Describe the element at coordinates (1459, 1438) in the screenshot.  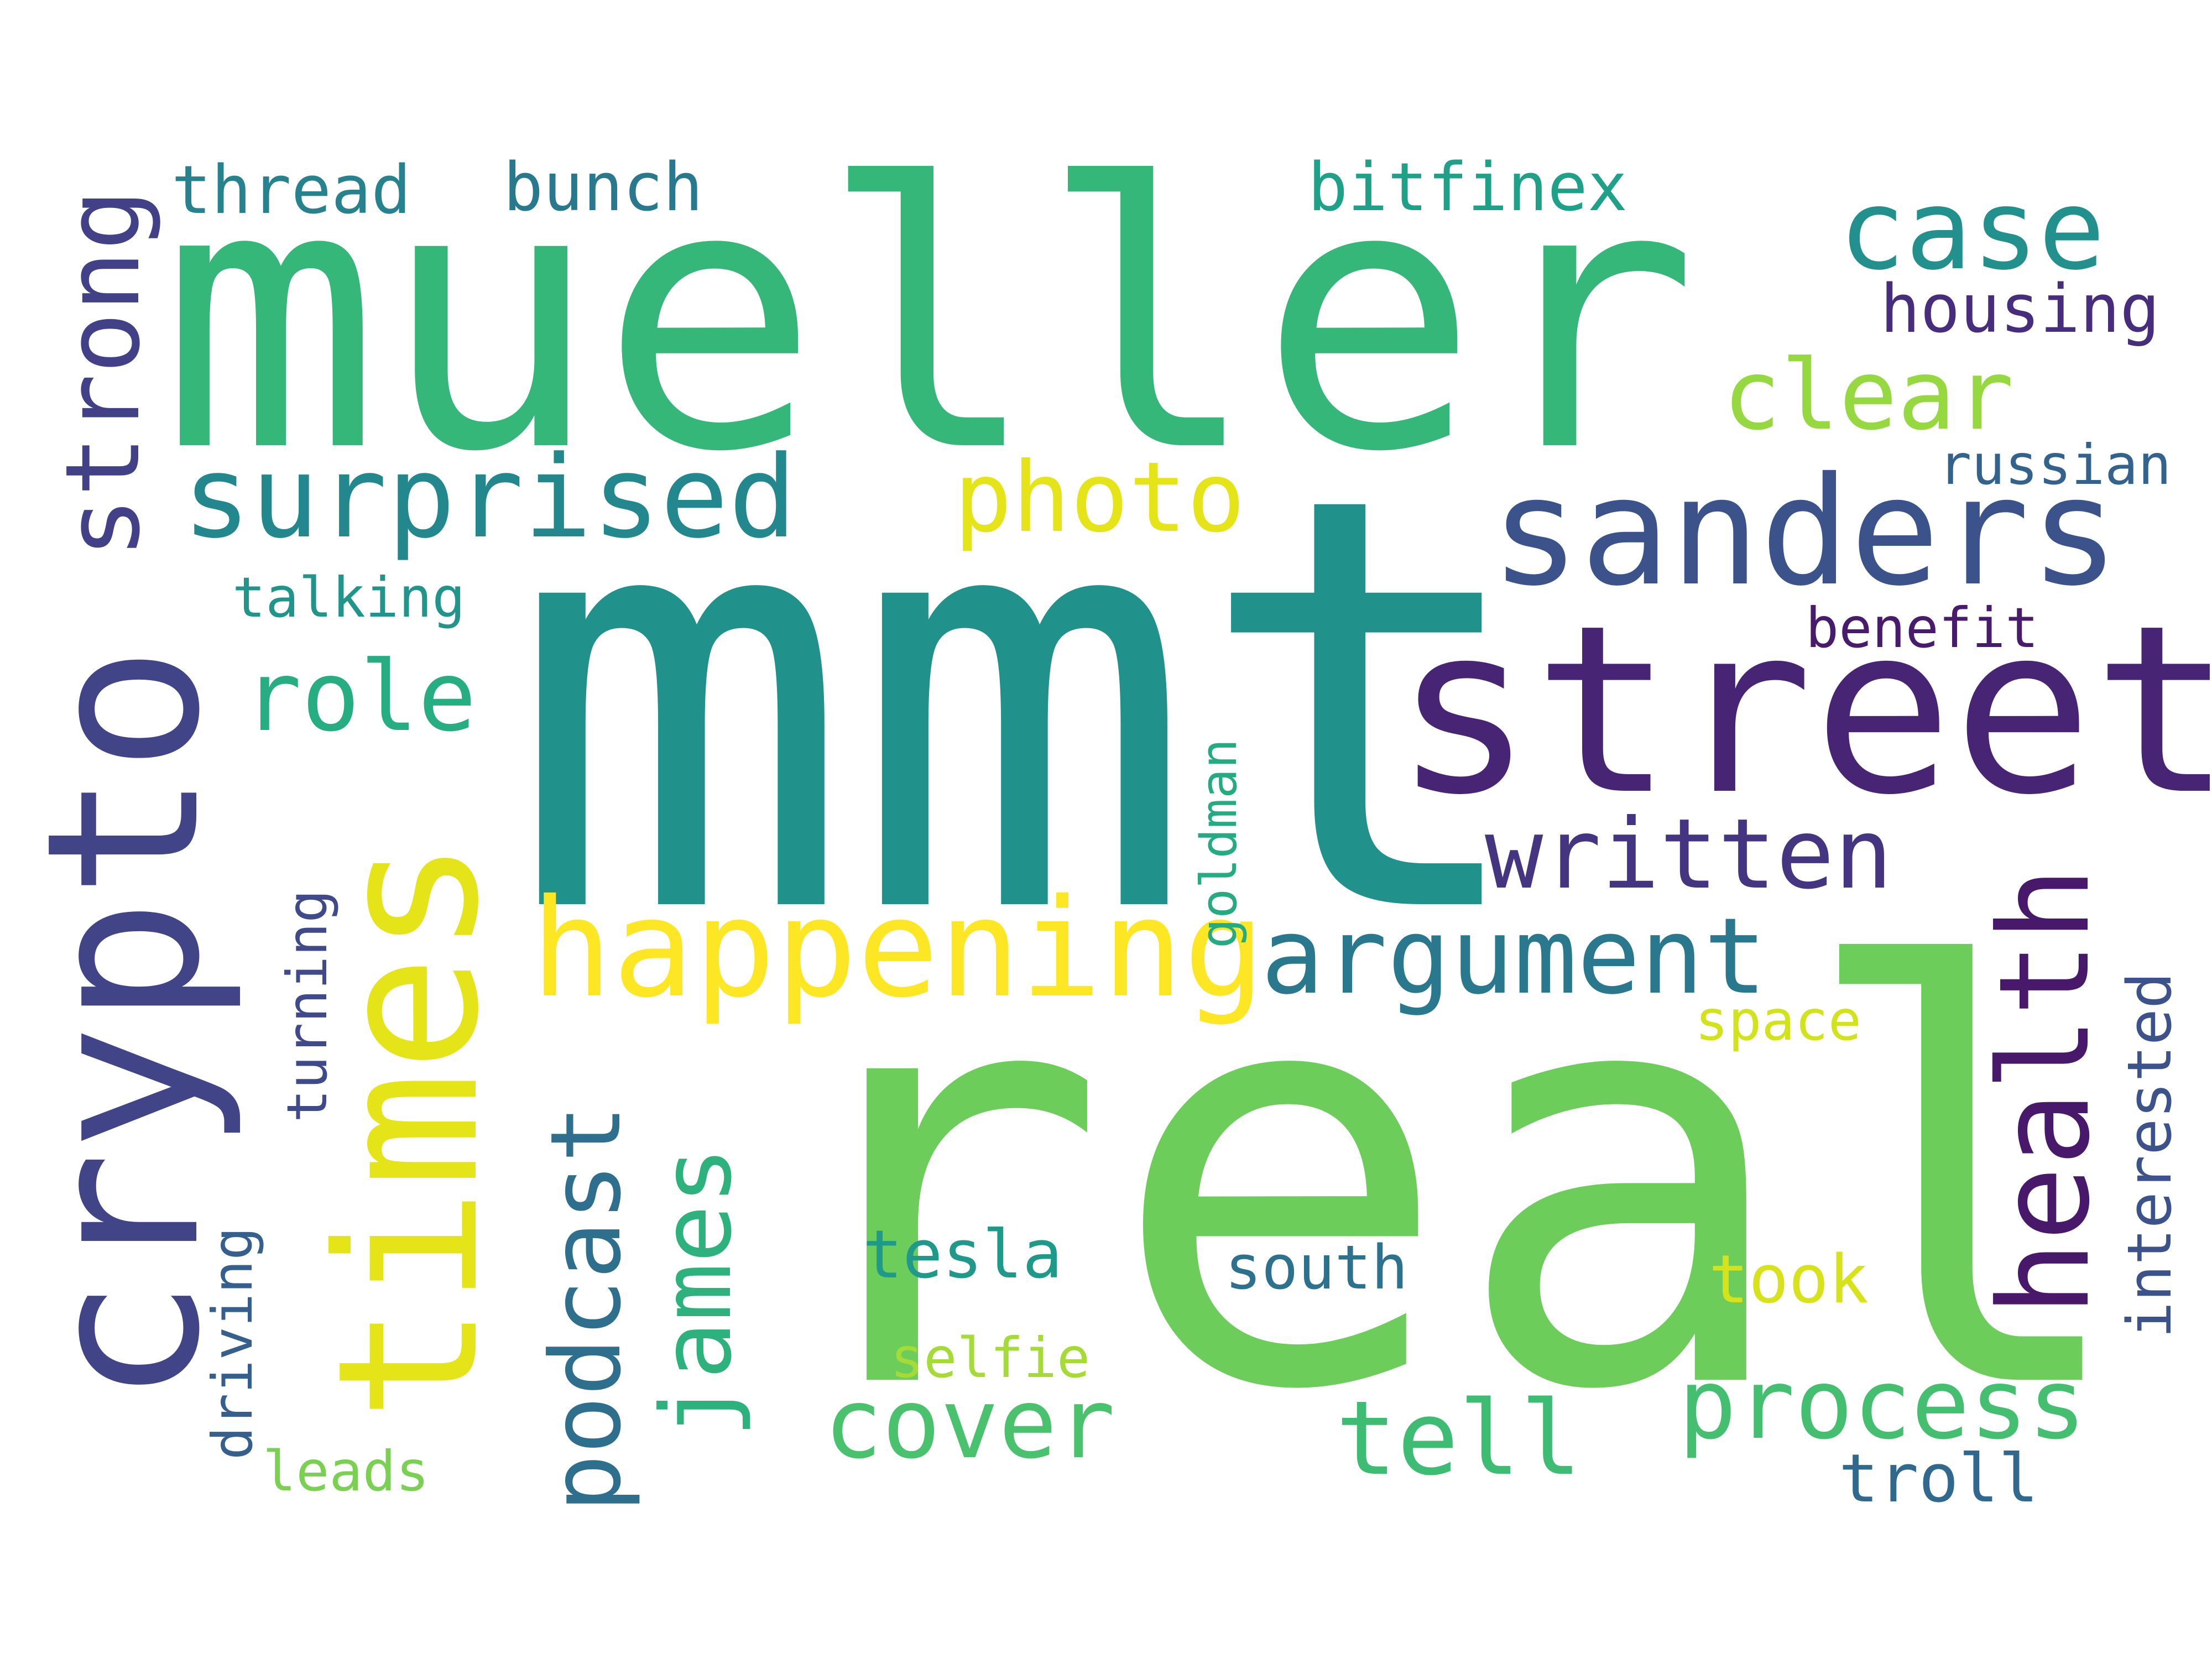
I see `word-tell: tell` at that location.